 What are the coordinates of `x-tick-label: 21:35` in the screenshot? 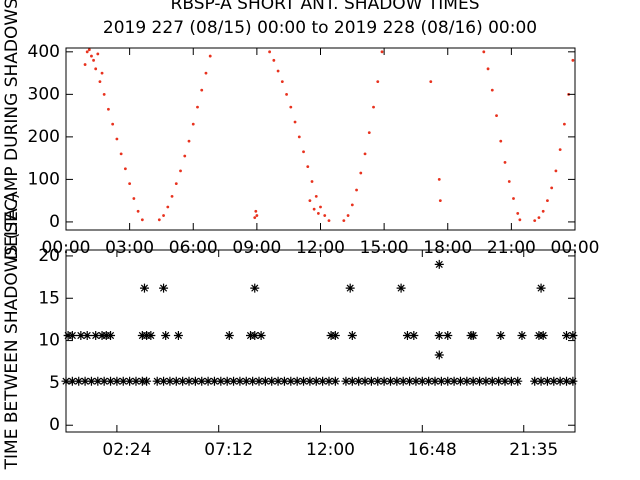 It's located at (533, 450).